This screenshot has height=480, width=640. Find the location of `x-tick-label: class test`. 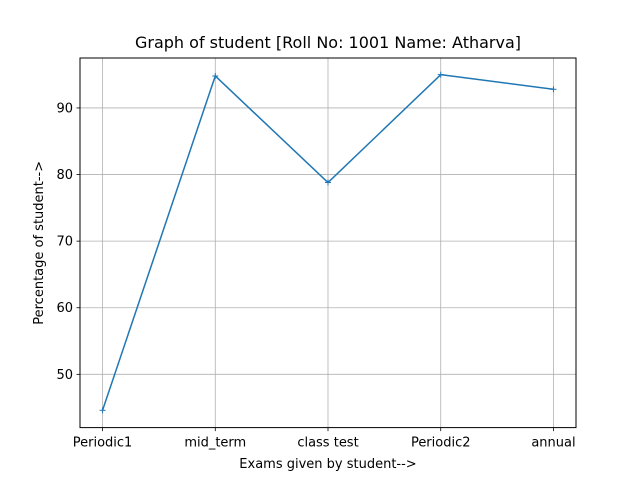

x-tick-label: class test is located at coordinates (327, 443).